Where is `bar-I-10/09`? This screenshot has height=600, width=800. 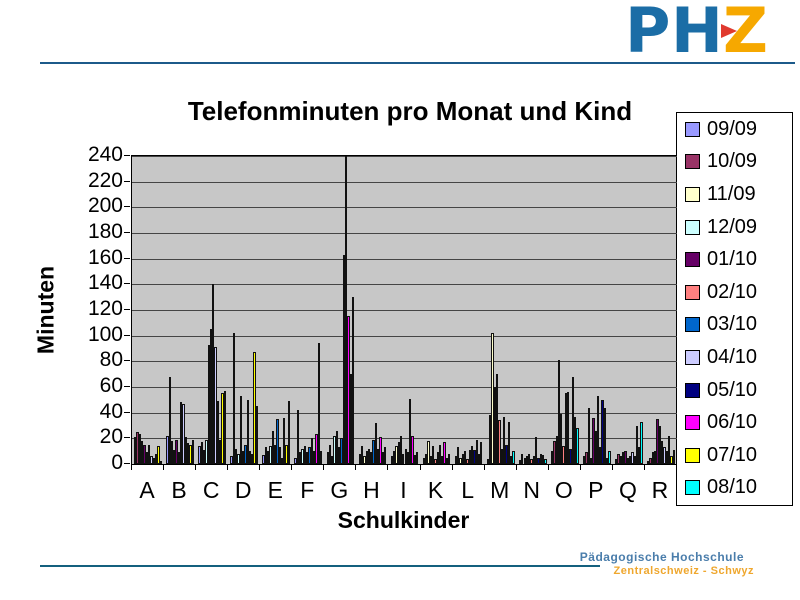
bar-I-10/09 is located at coordinates (394, 457).